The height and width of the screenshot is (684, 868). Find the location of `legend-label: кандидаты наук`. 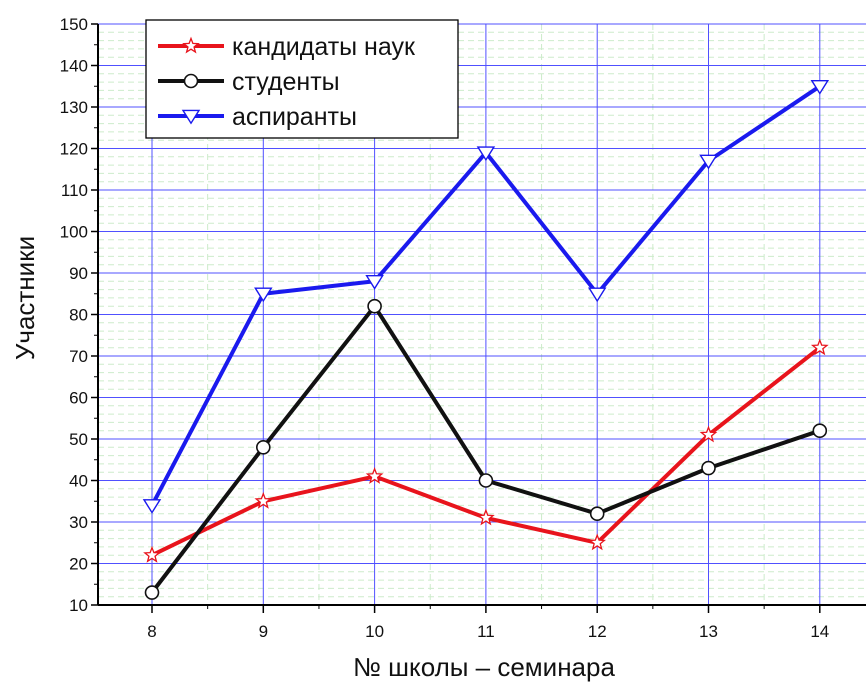

legend-label: кандидаты наук is located at coordinates (324, 47).